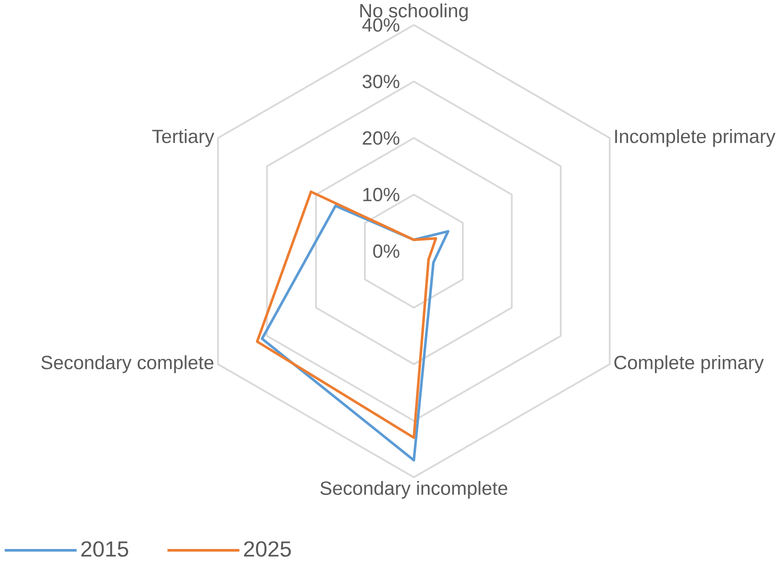 The image size is (779, 564). I want to click on legend-label: 2015, so click(104, 549).